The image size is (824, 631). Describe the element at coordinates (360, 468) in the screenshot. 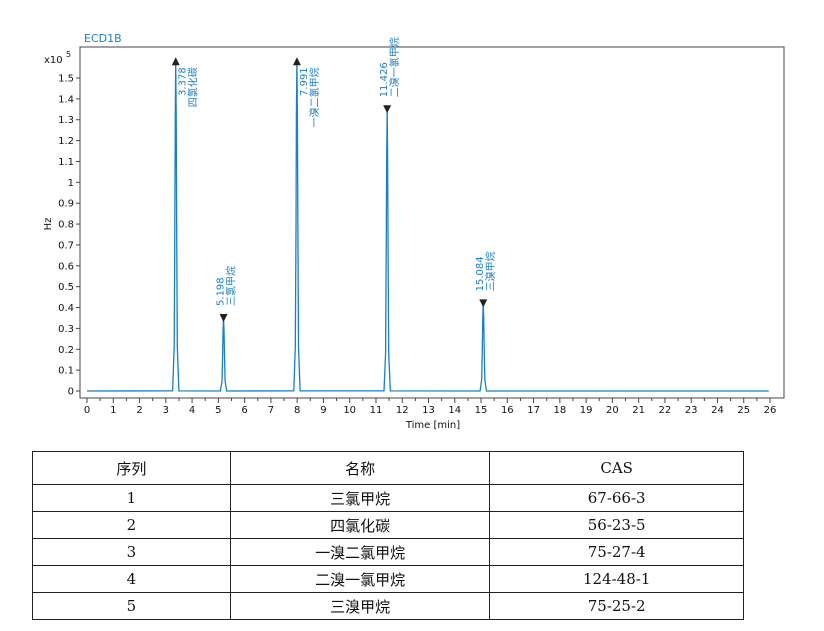

I see `header-name: 名称` at that location.